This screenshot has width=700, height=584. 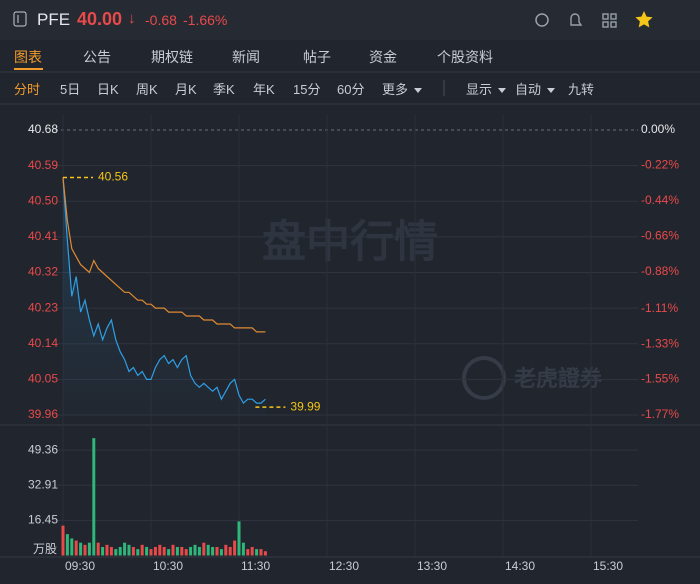 What do you see at coordinates (644, 19) in the screenshot?
I see `favorite-icon` at bounding box center [644, 19].